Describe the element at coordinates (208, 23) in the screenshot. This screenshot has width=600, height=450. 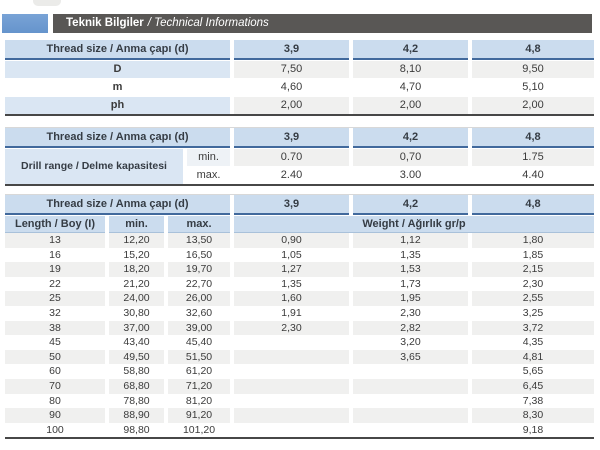
I see `section-title-english: / Technical Informations` at that location.